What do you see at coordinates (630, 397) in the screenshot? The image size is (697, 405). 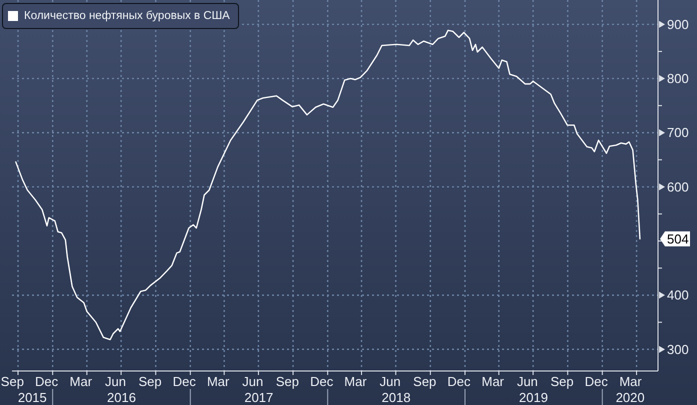 I see `x2-tick-label: 2020` at bounding box center [630, 397].